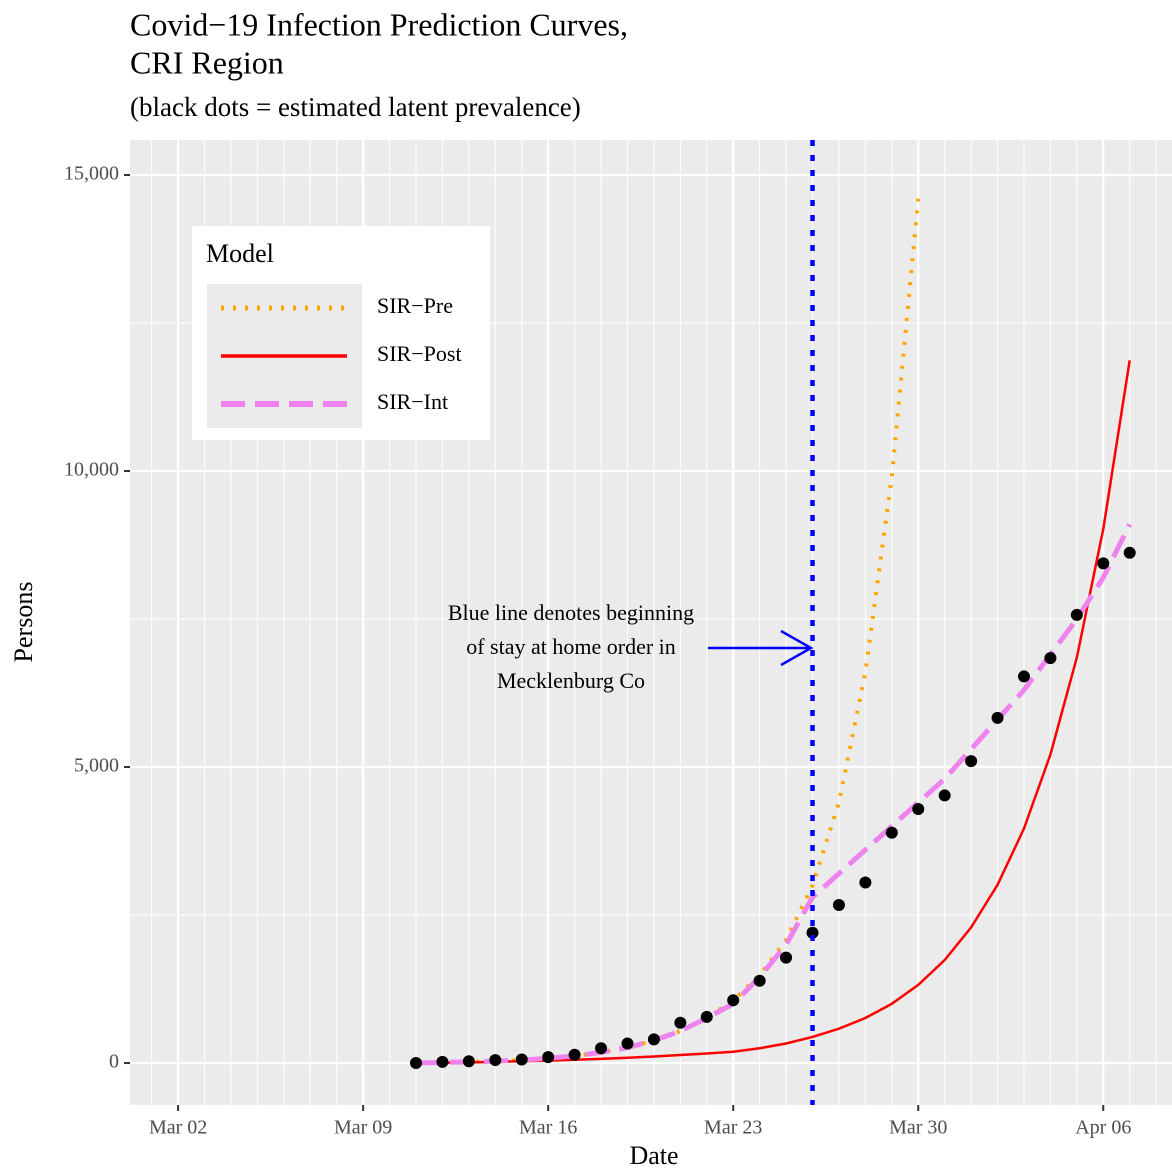  I want to click on y-tick-label: 0, so click(114, 1062).